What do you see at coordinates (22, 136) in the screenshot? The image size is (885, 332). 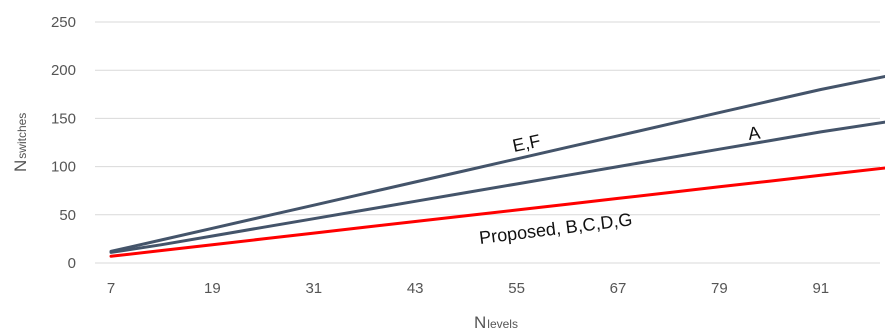 I see `y-axis-label-sub: switches` at bounding box center [22, 136].